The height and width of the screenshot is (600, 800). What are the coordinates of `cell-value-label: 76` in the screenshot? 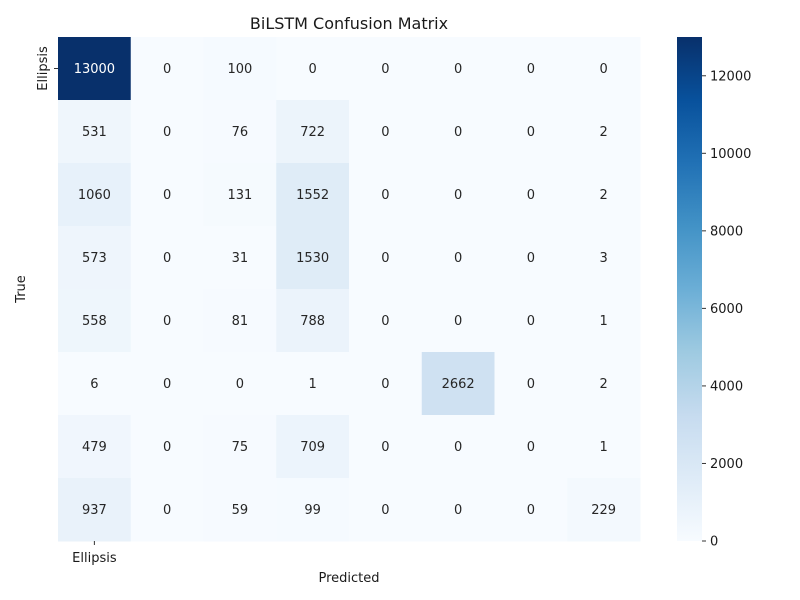 It's located at (240, 132).